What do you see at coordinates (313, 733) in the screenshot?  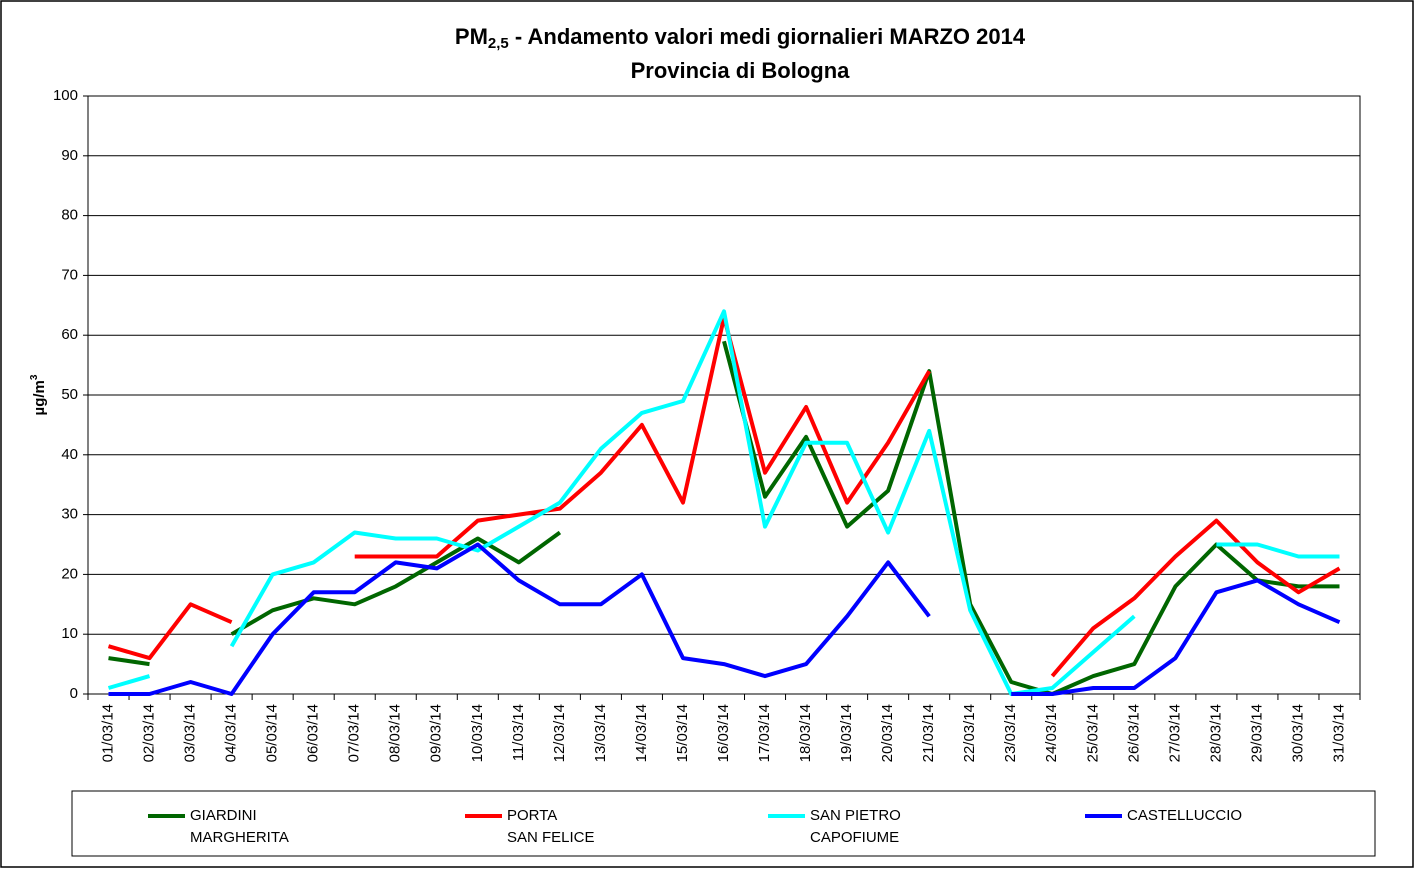 I see `x-tick-label: 06/03/14` at bounding box center [313, 733].